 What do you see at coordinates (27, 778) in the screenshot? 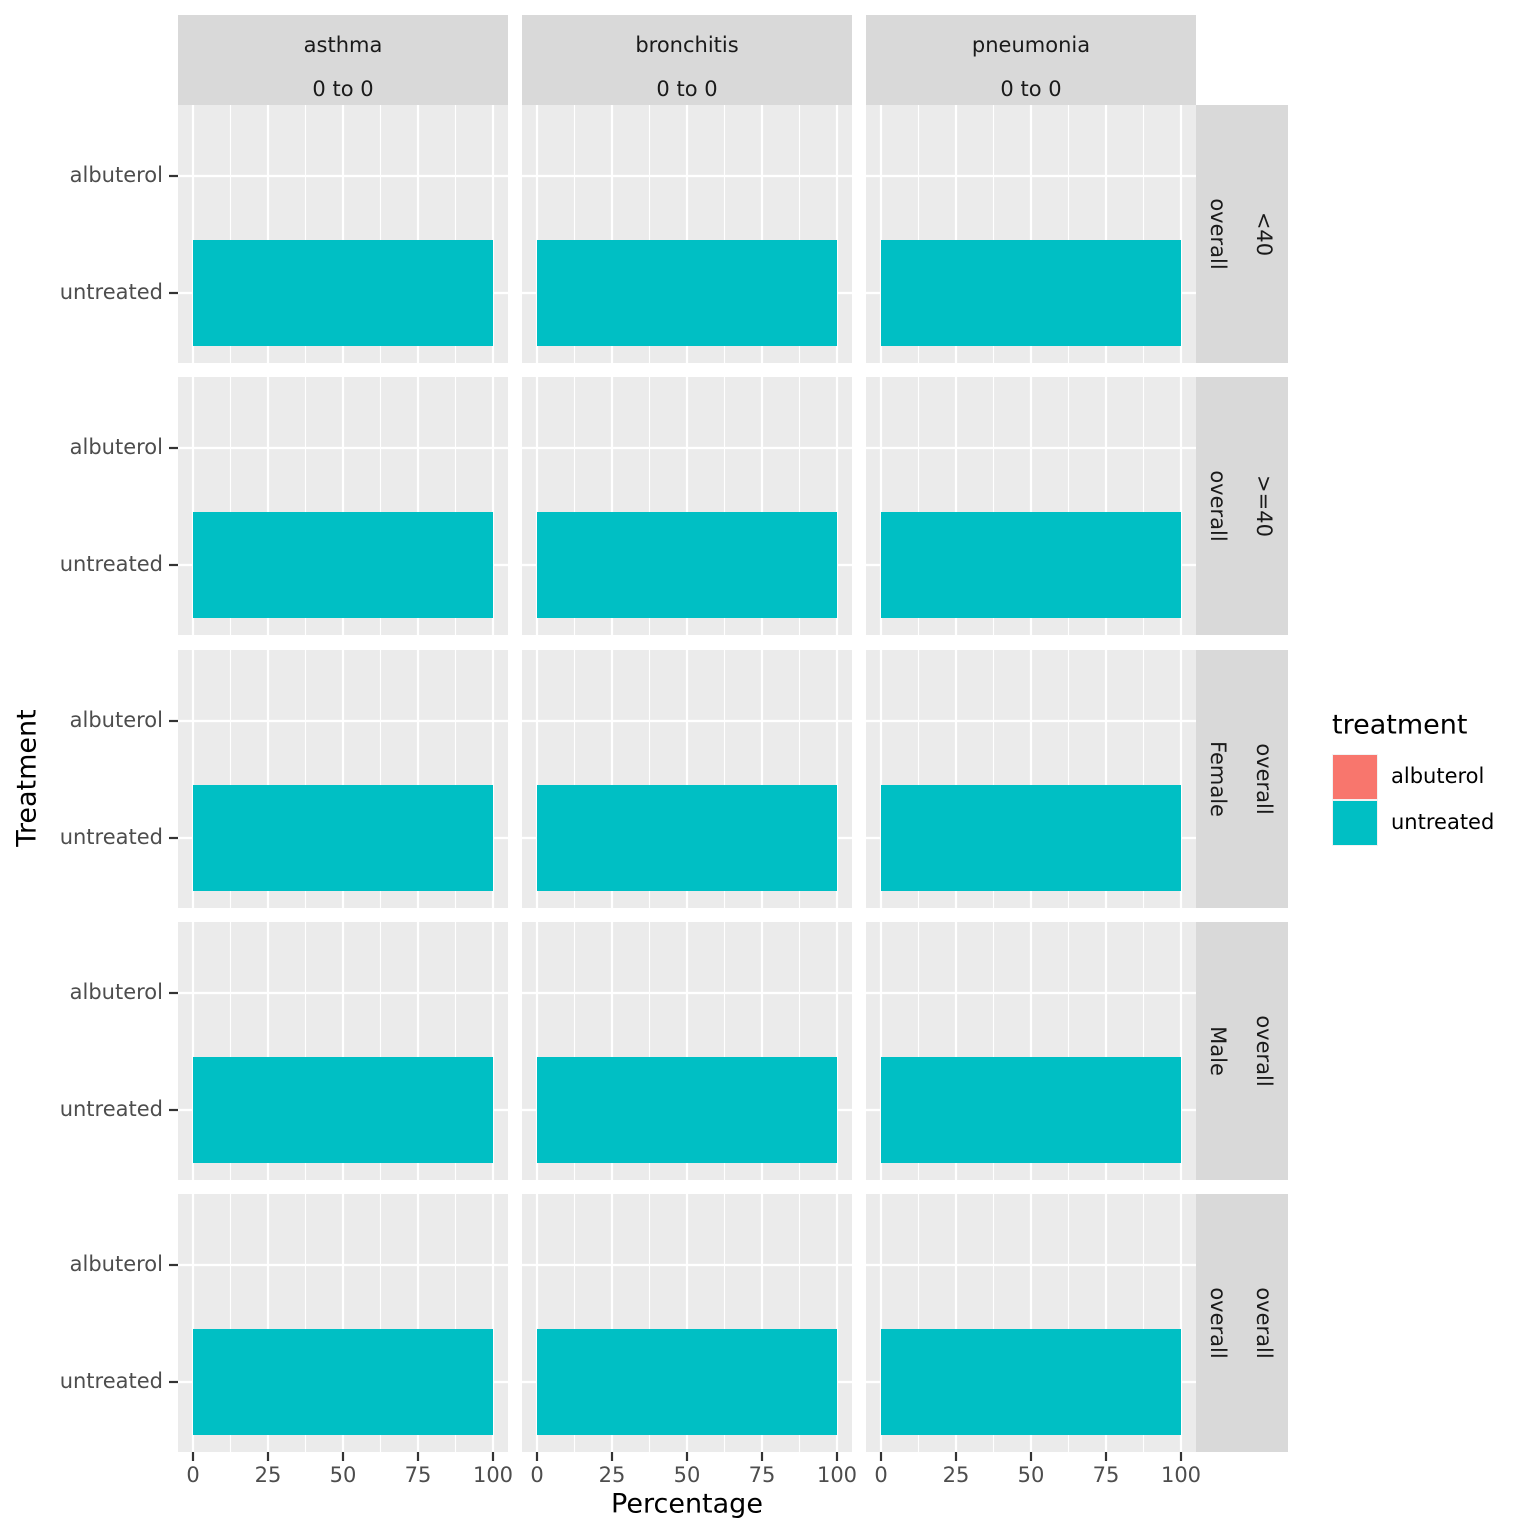
I see `y-axis-title: Treatment` at bounding box center [27, 778].